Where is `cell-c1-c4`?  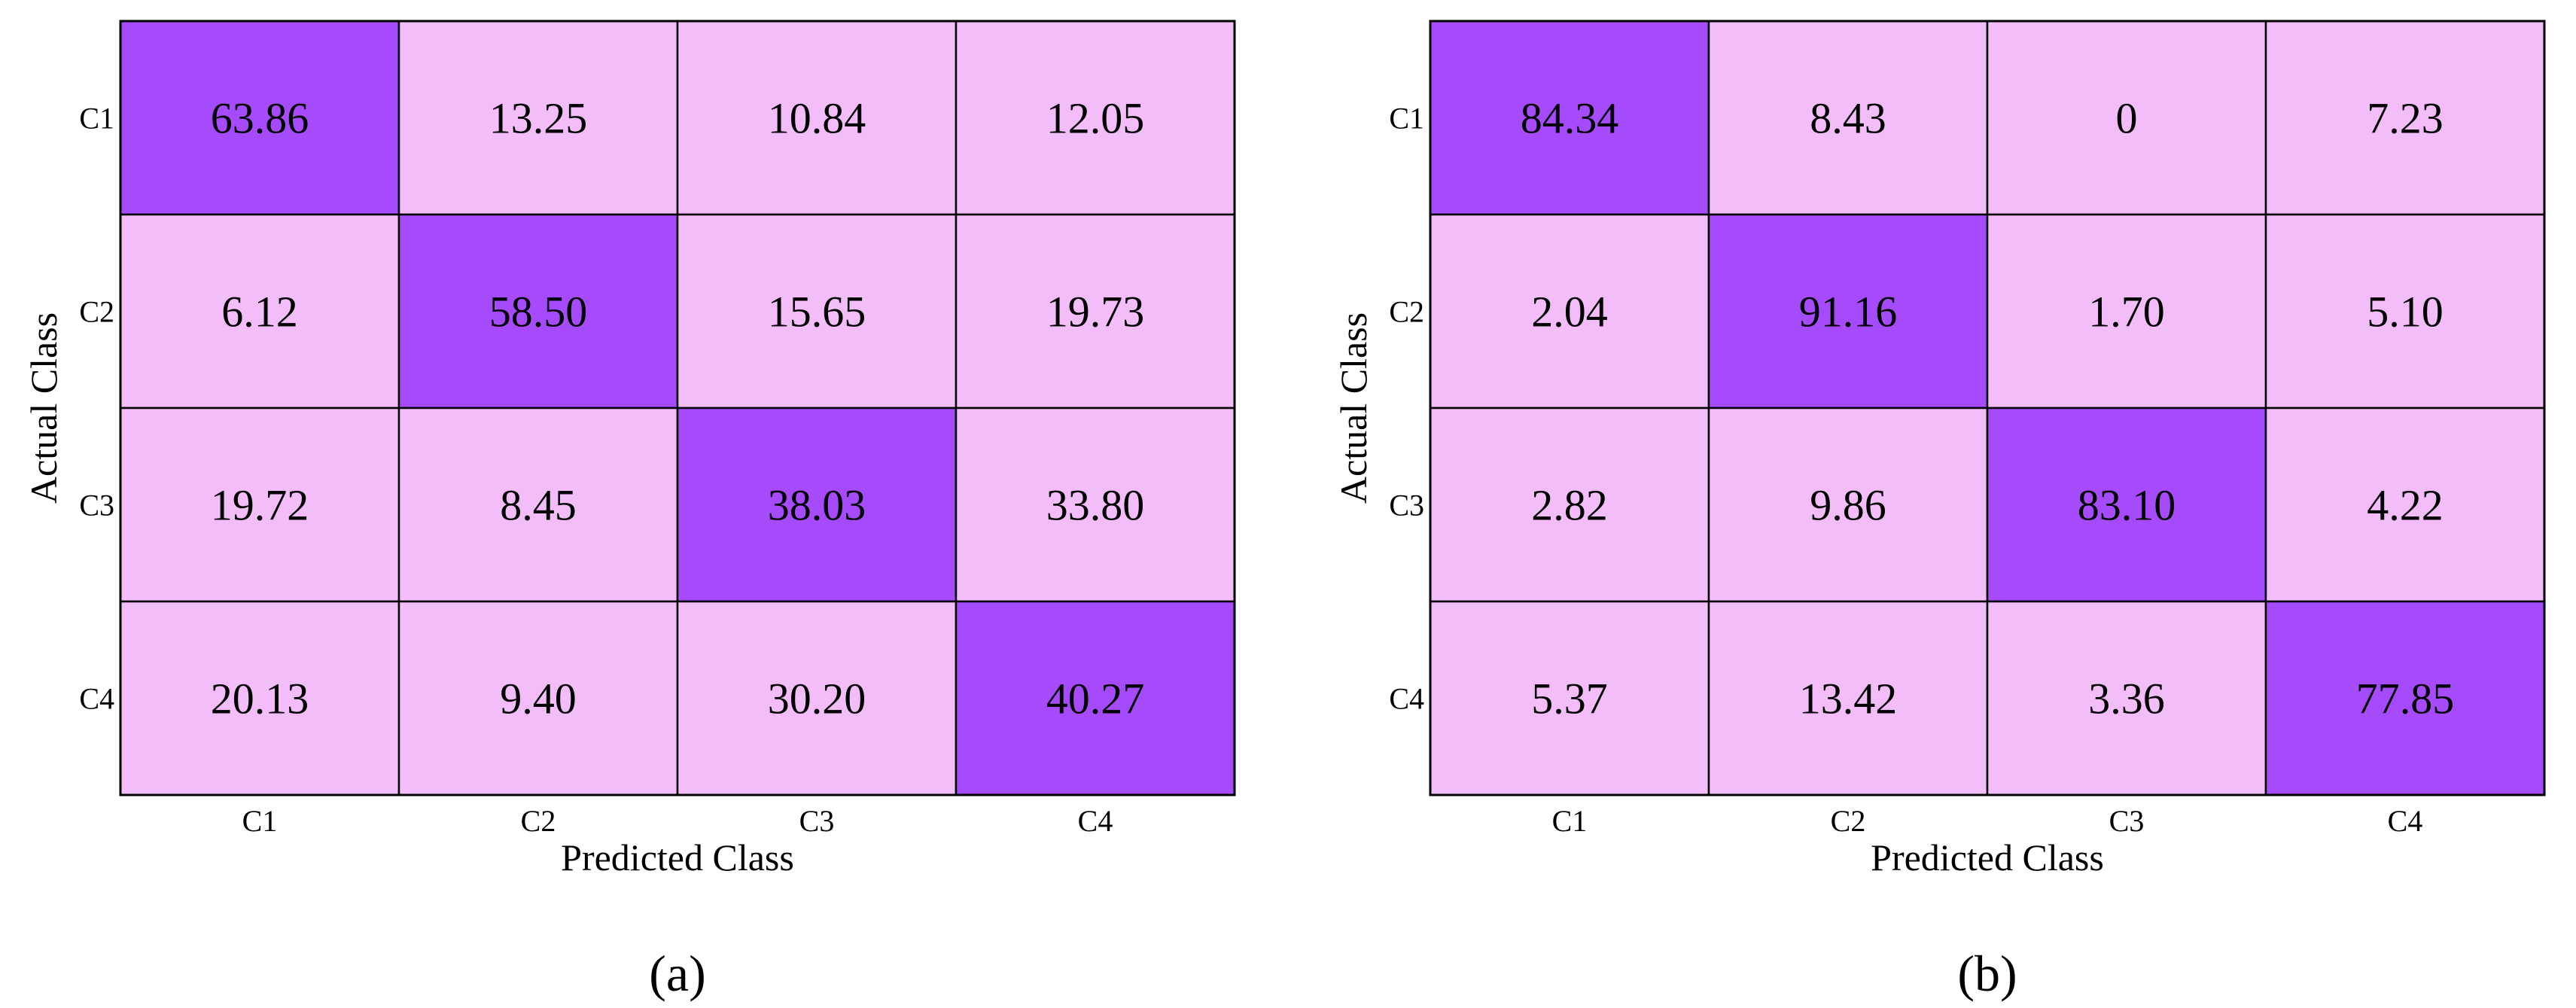
cell-c1-c4 is located at coordinates (1096, 118).